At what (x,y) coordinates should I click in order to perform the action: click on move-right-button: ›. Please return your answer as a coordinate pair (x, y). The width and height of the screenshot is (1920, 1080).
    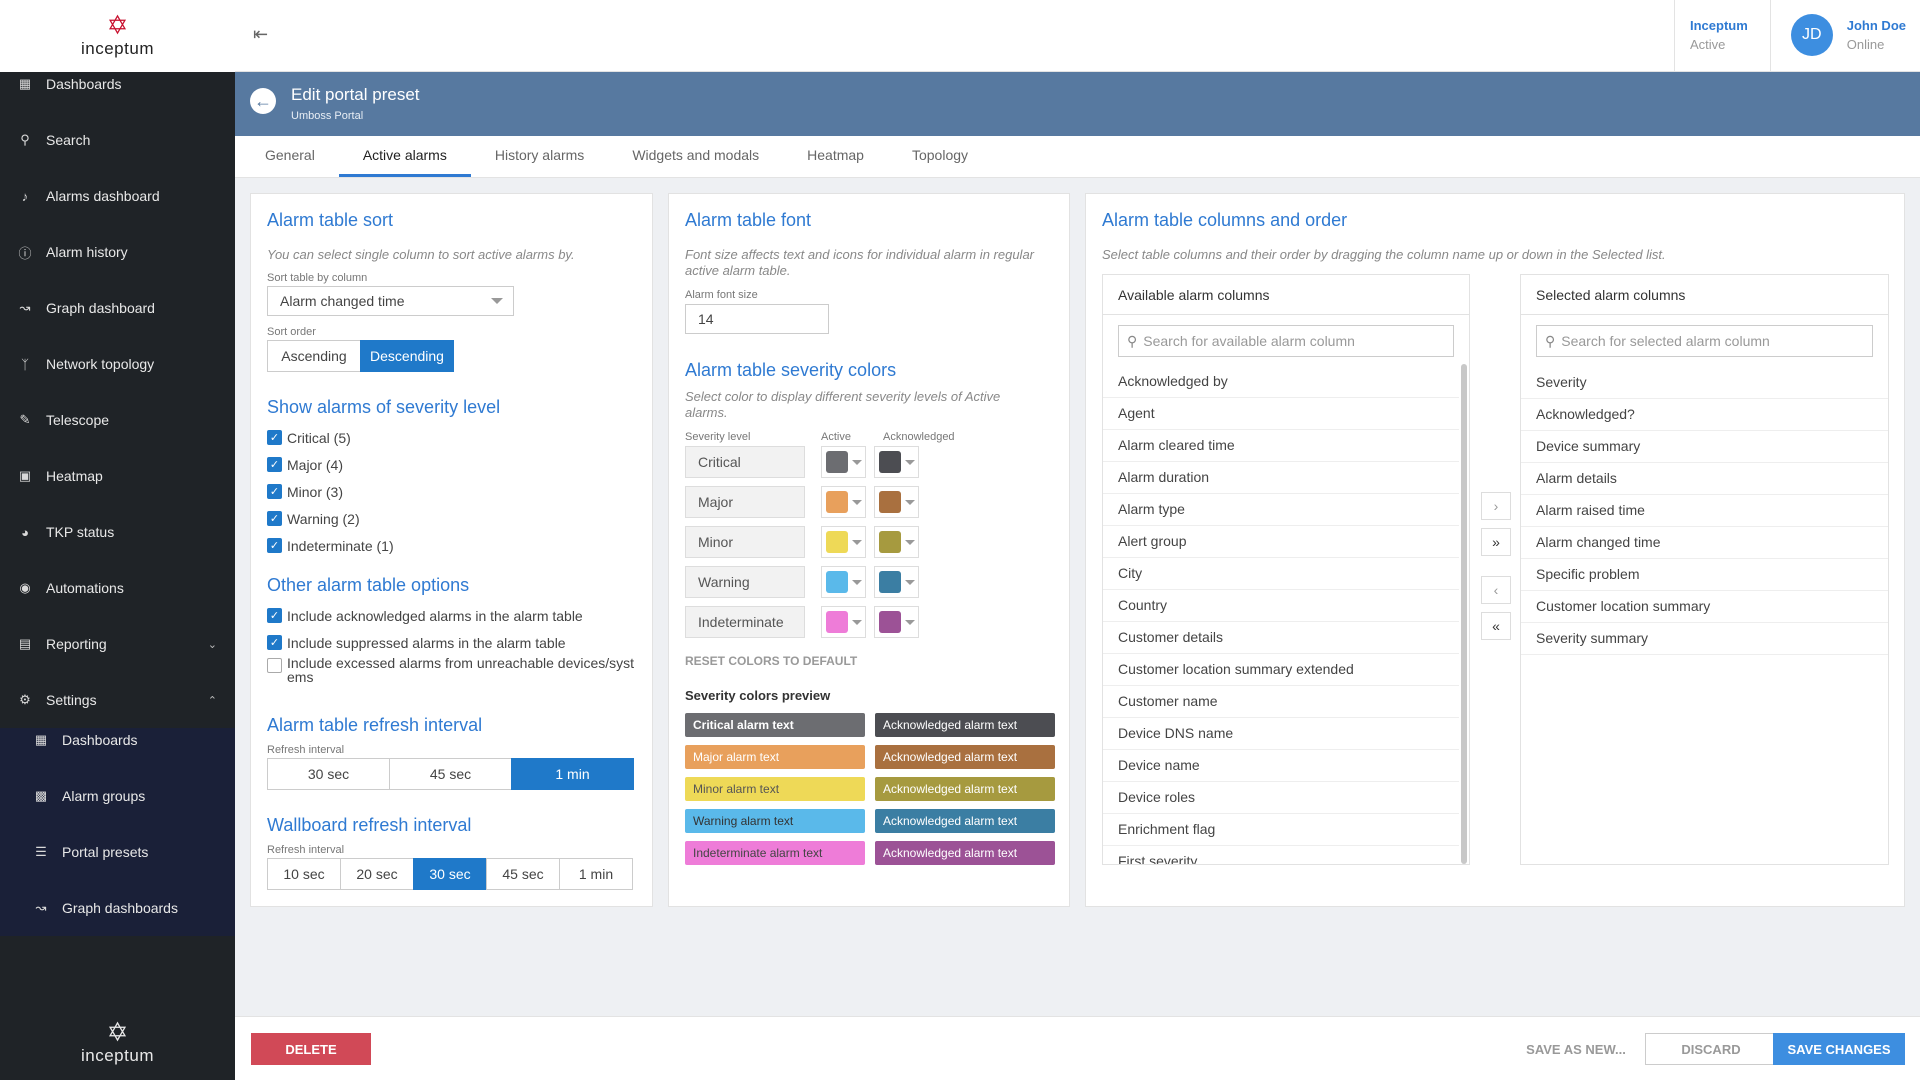
    Looking at the image, I should click on (1496, 506).